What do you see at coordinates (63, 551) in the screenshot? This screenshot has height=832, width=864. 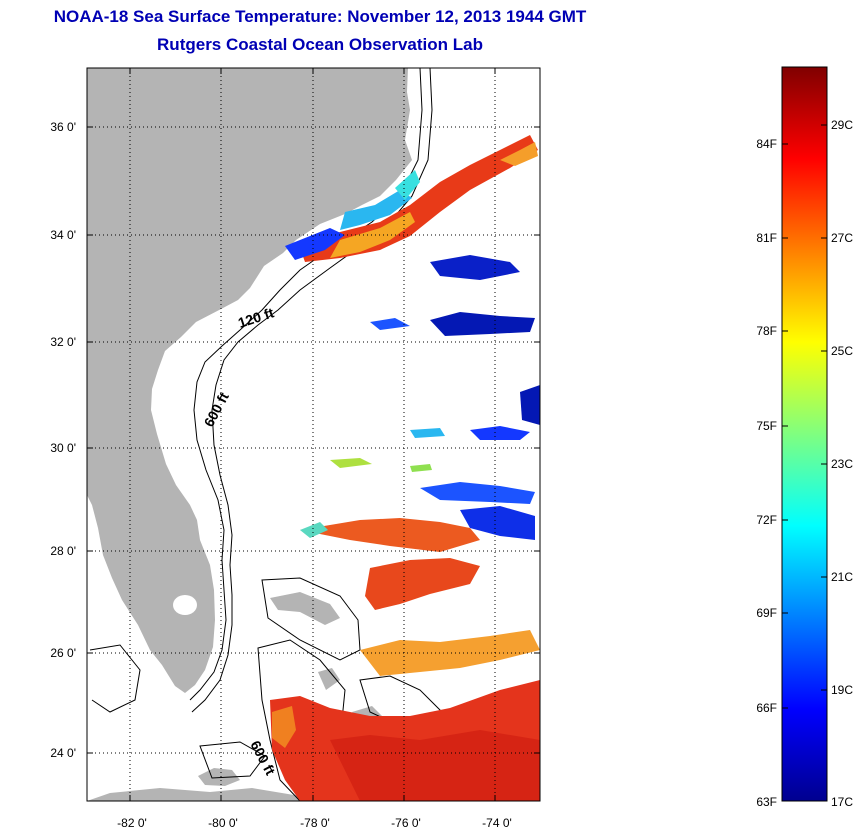 I see `lat-label-28: 28 0'` at bounding box center [63, 551].